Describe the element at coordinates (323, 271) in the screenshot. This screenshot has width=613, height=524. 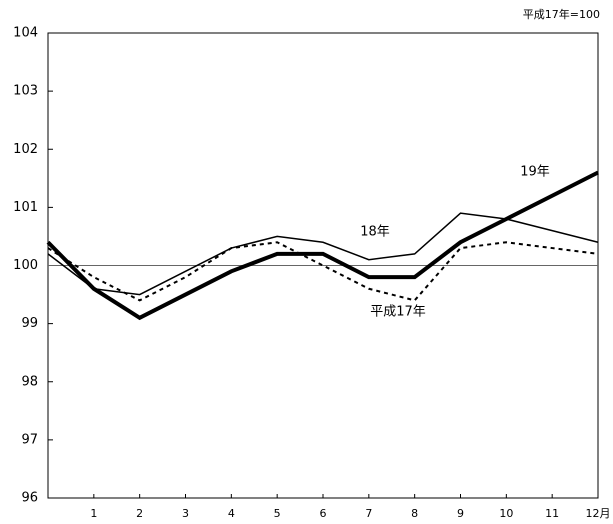
I see `series-line` at that location.